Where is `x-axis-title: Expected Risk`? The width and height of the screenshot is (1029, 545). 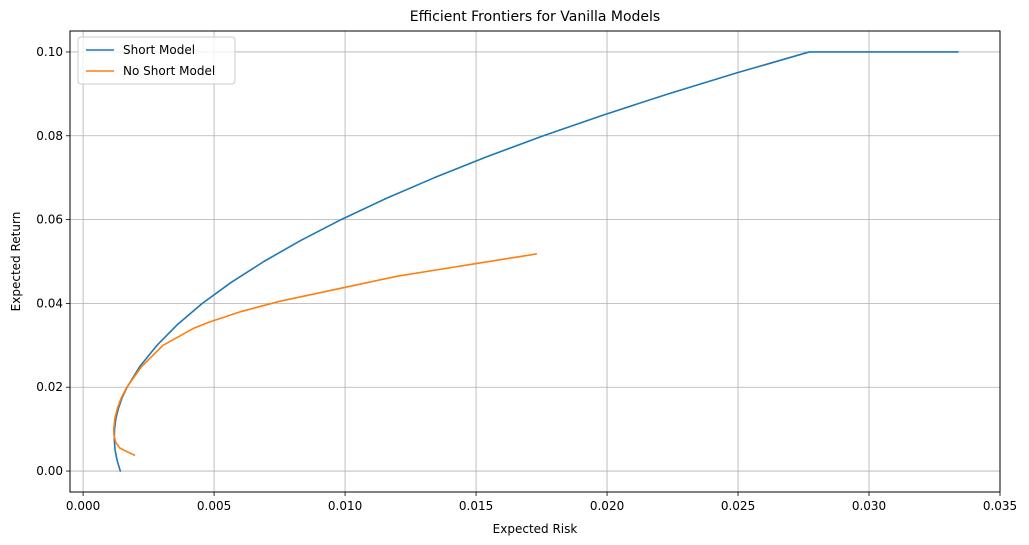 x-axis-title: Expected Risk is located at coordinates (535, 529).